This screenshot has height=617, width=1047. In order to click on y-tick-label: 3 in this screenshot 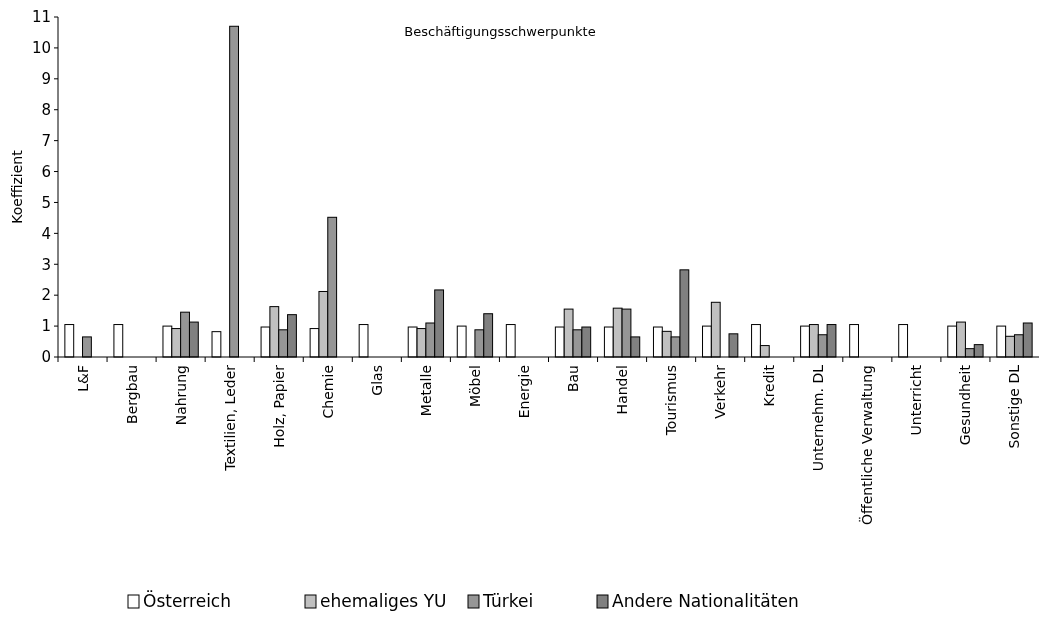, I will do `click(46, 264)`.